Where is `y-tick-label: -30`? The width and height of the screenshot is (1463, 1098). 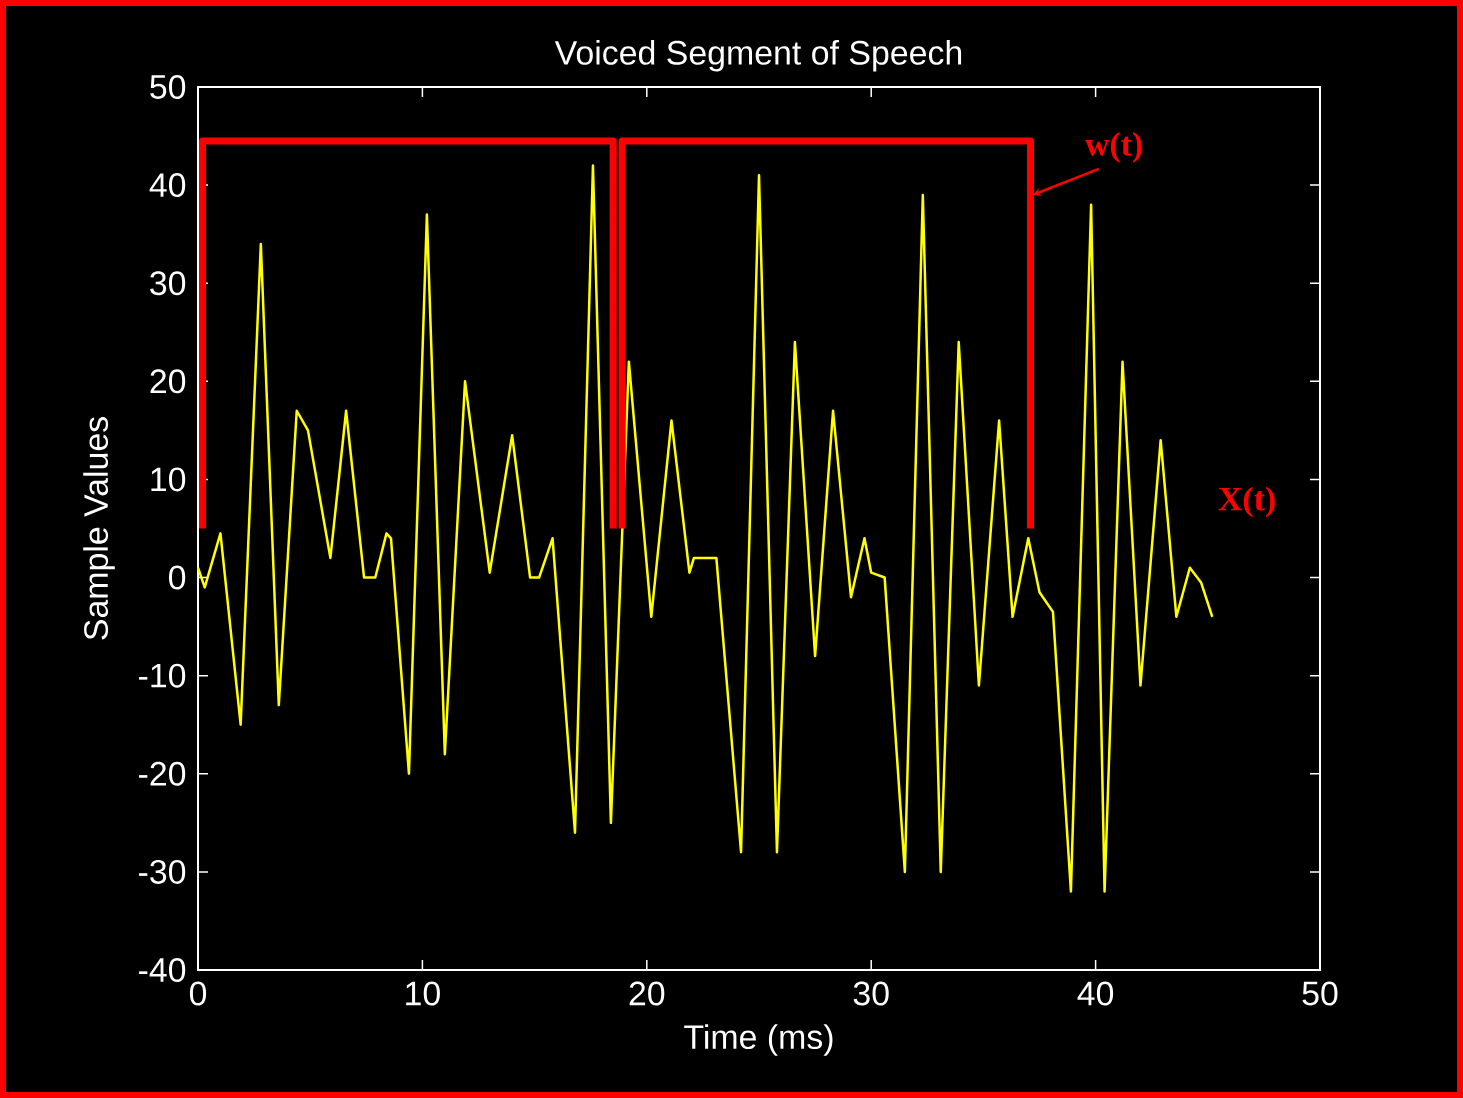 y-tick-label: -30 is located at coordinates (162, 871).